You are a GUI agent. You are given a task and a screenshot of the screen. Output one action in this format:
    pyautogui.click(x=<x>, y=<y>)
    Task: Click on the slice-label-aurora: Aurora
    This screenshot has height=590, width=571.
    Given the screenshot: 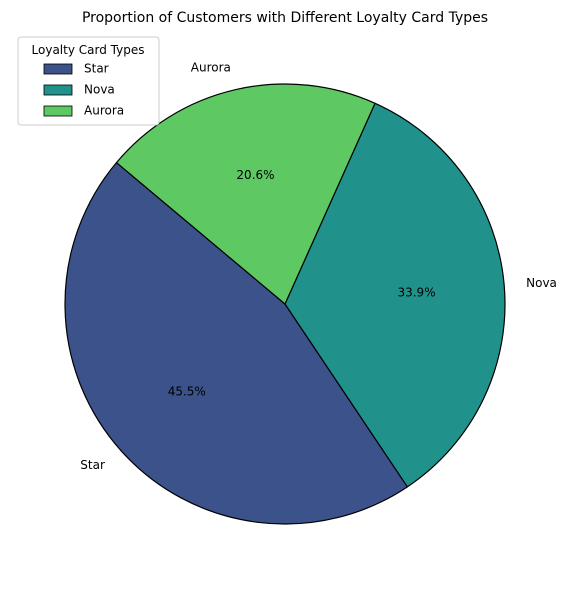 What is the action you would take?
    pyautogui.click(x=211, y=68)
    